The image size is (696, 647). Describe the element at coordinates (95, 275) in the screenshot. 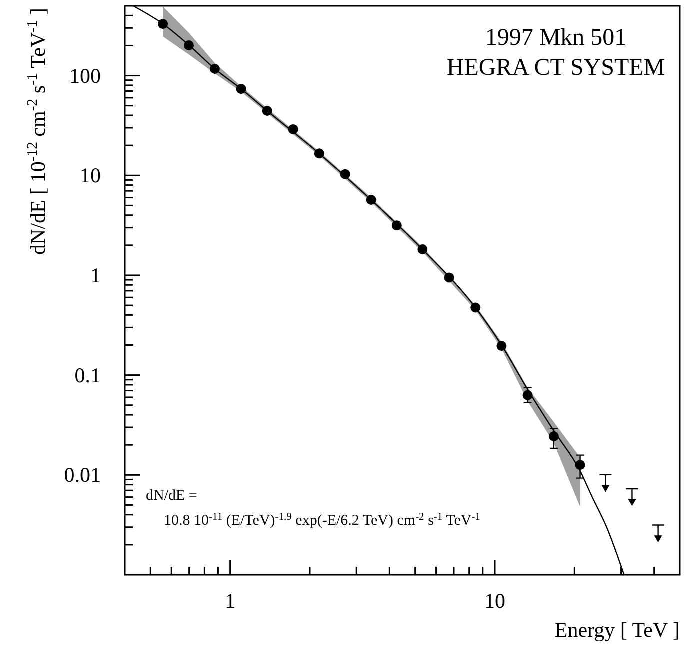

I see `y-tick-label: 1` at that location.